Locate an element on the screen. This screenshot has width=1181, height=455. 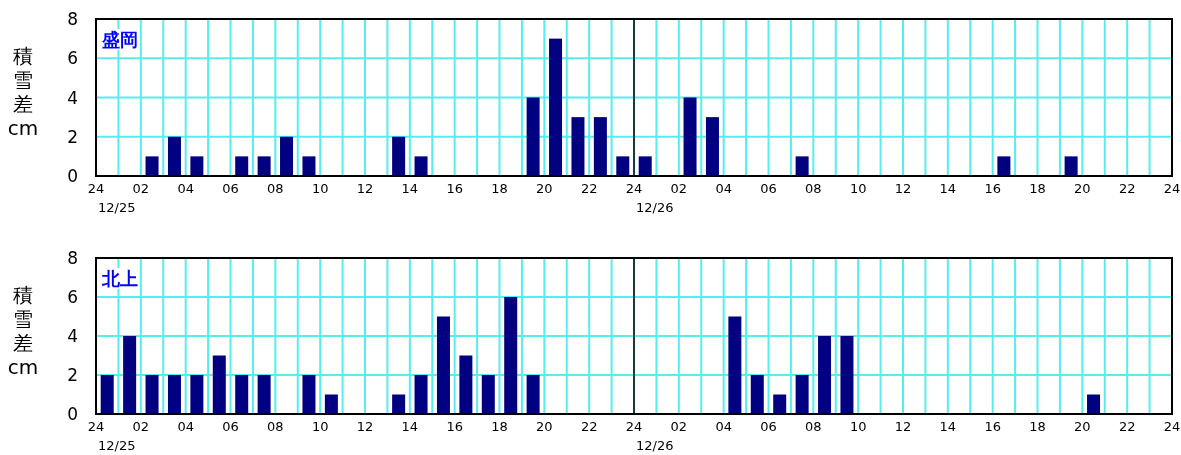
text: 盛岡 is located at coordinates (119, 39).